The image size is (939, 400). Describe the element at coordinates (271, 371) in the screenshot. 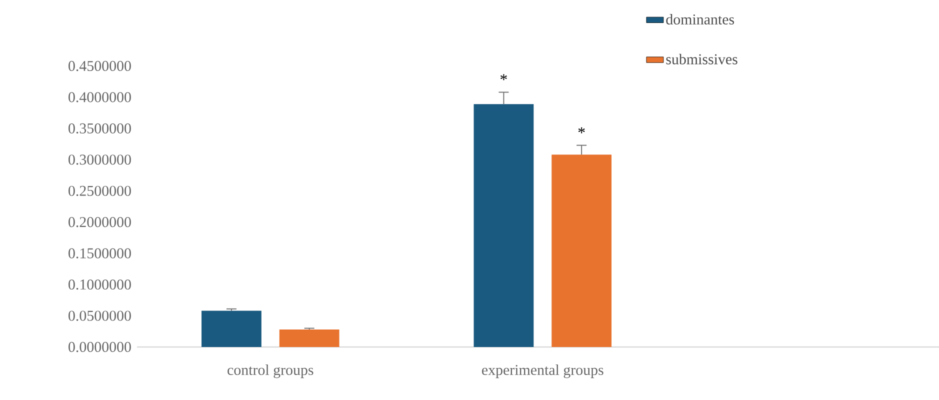

I see `x-tick-label: control groups` at that location.